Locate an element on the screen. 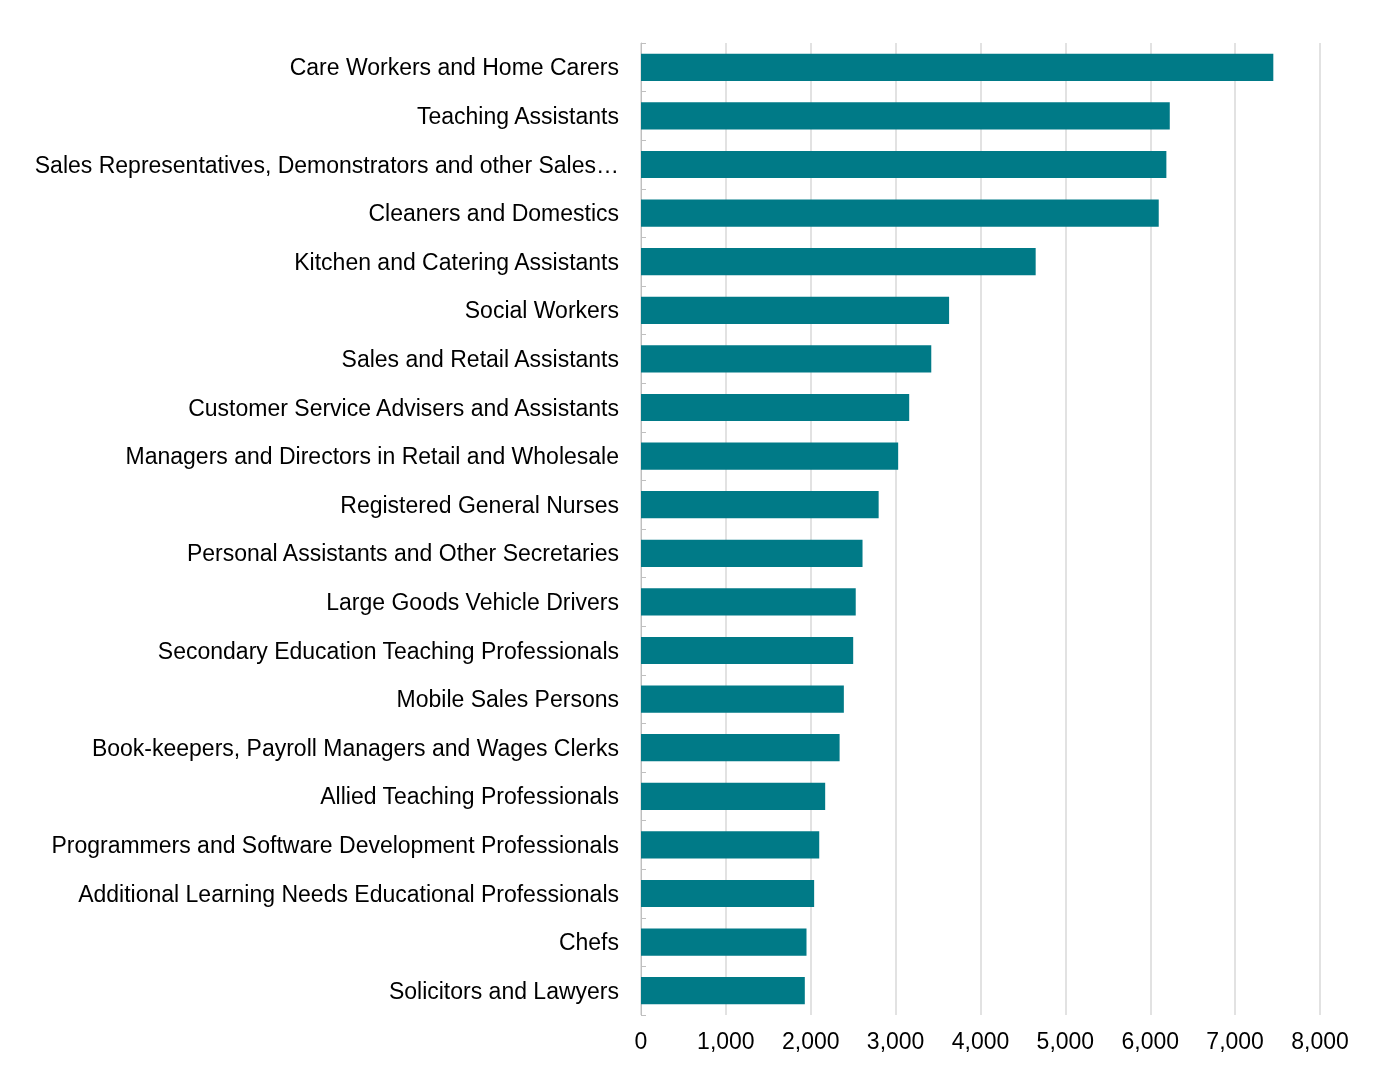  y-tick-label: Customer Service Advisers and Assistants is located at coordinates (403, 407).